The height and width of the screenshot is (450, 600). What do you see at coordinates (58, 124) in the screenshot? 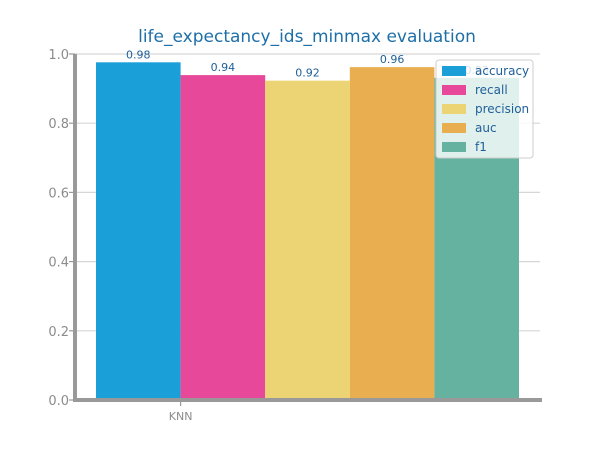
I see `y-tick-label: 0.8` at bounding box center [58, 124].